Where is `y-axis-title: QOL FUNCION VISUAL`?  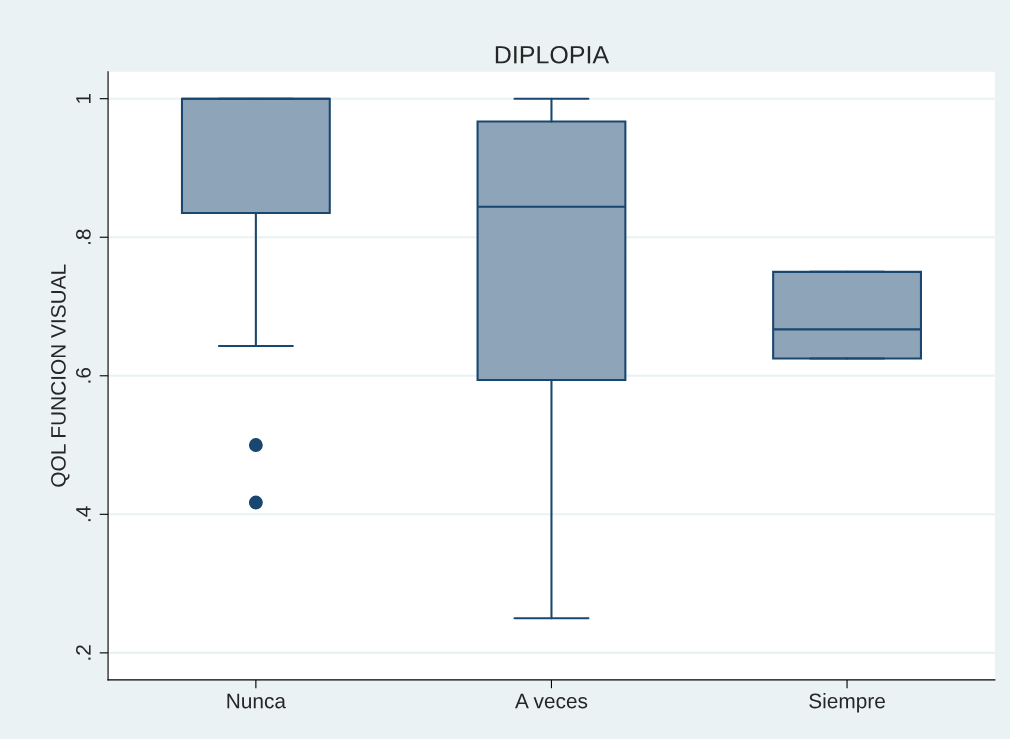 y-axis-title: QOL FUNCION VISUAL is located at coordinates (60, 375).